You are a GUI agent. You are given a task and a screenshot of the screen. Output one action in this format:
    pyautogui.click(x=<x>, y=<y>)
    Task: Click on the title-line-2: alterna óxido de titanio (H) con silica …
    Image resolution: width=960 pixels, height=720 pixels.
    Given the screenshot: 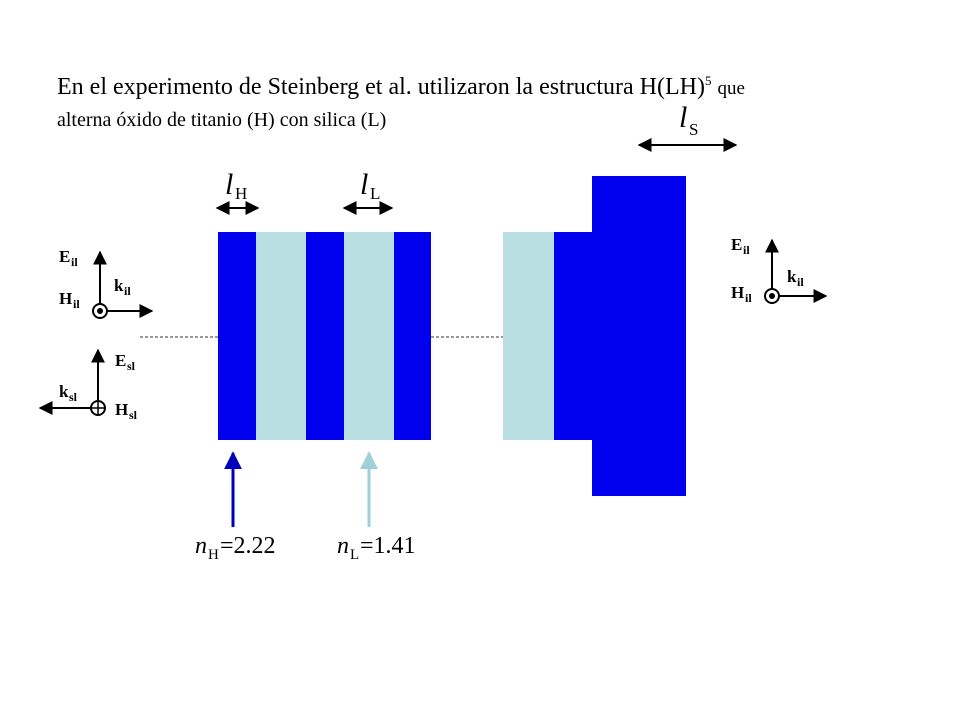 What is the action you would take?
    pyautogui.click(x=222, y=120)
    